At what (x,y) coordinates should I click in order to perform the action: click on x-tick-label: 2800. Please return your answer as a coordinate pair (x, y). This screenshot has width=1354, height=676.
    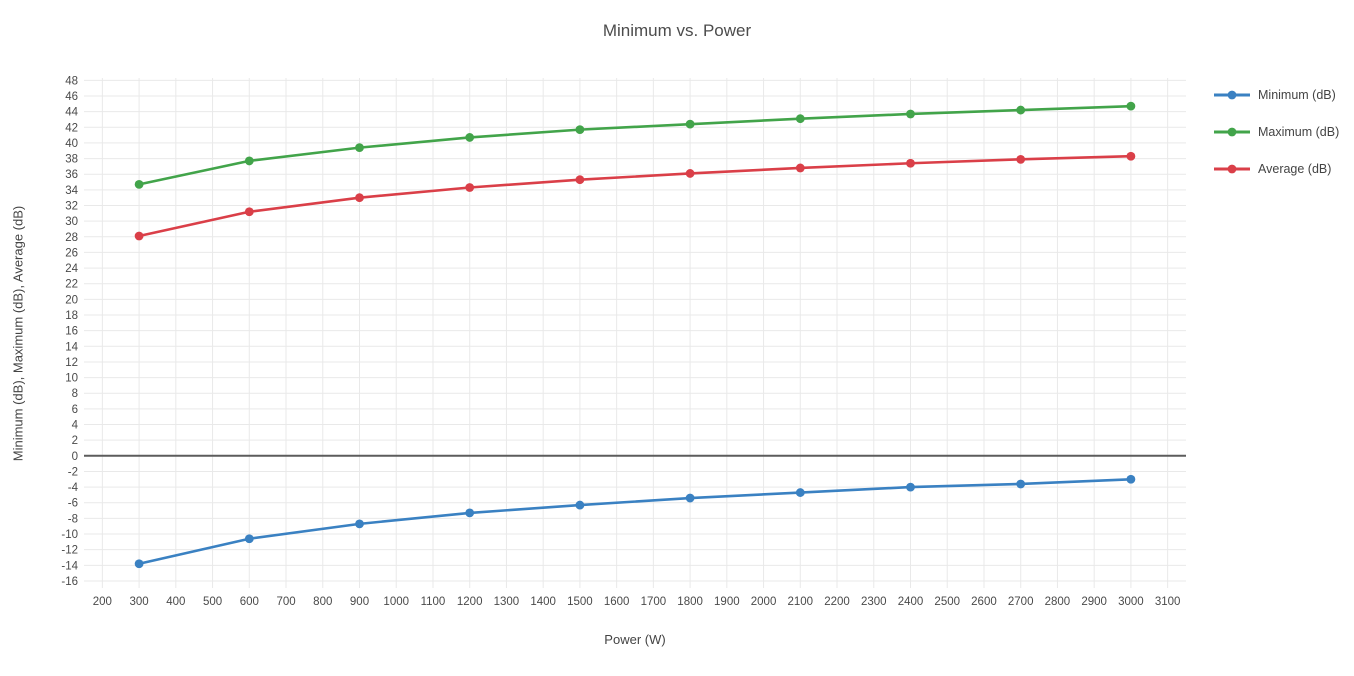
    Looking at the image, I should click on (1058, 602).